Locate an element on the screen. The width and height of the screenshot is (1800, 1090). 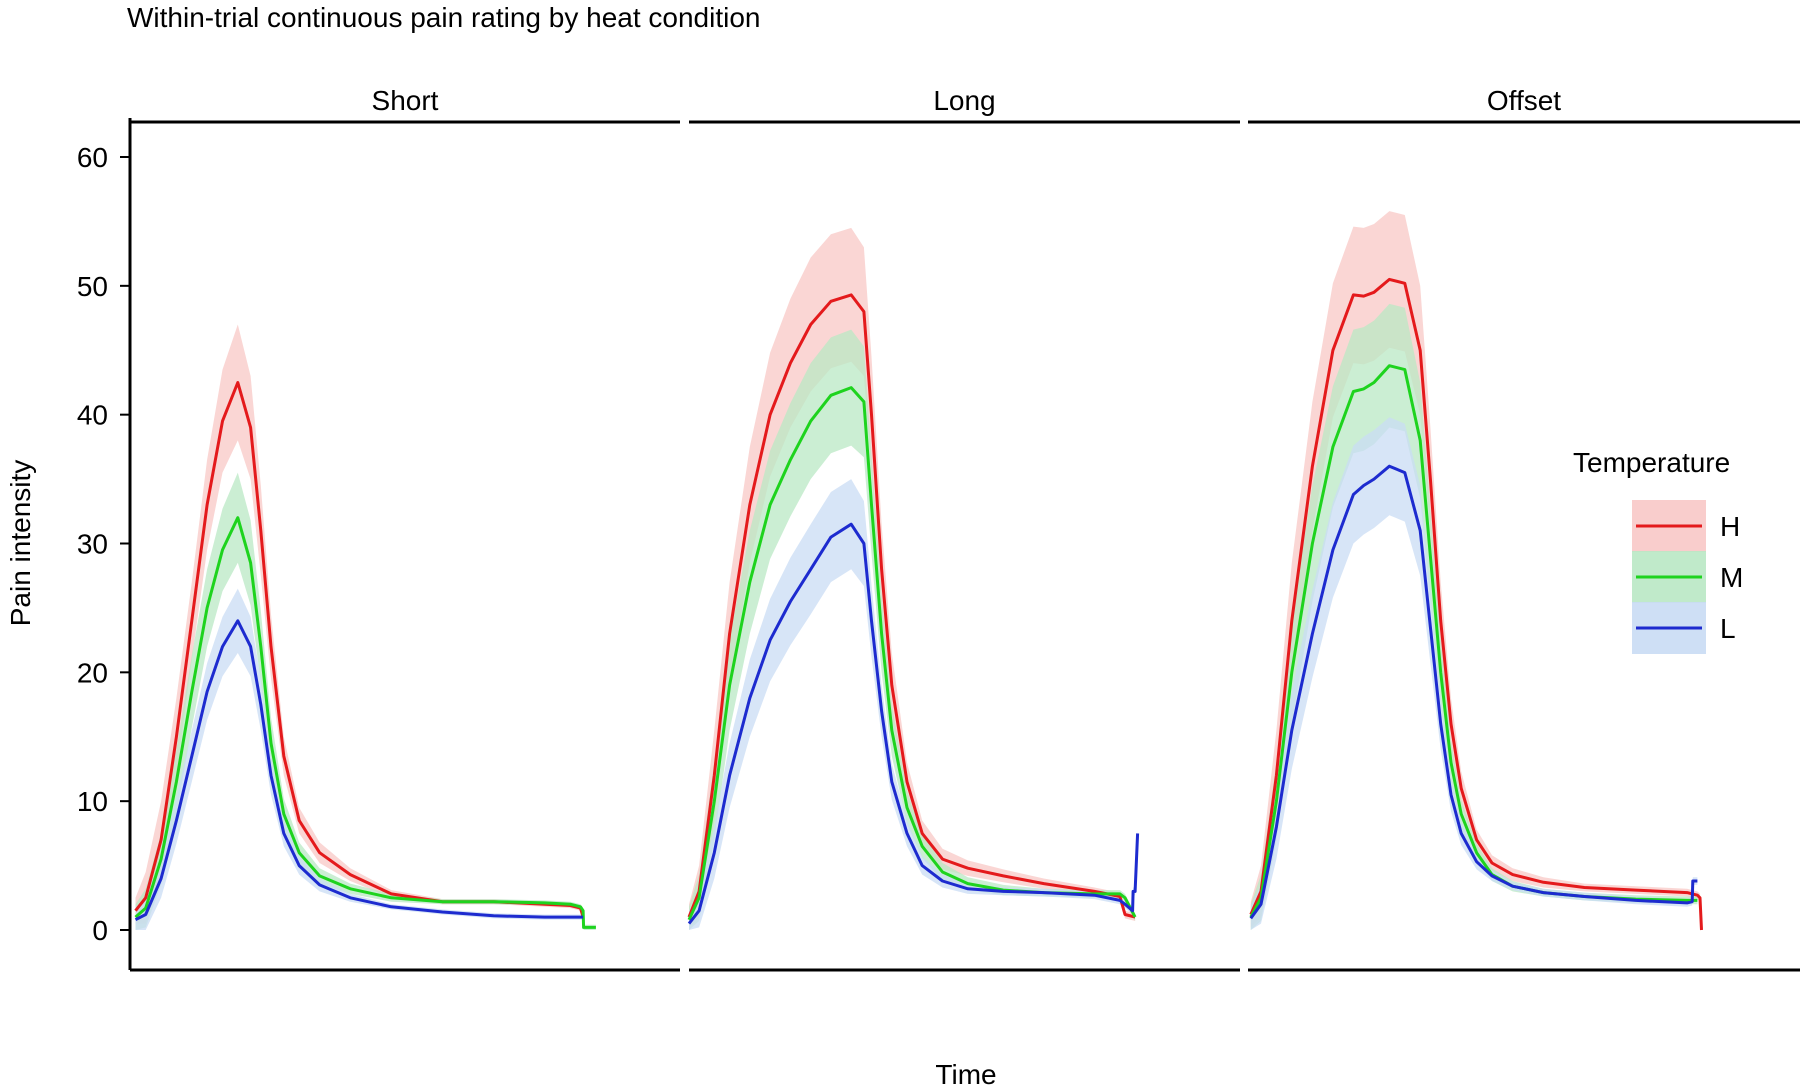
y-tick-label: 10 is located at coordinates (92, 801).